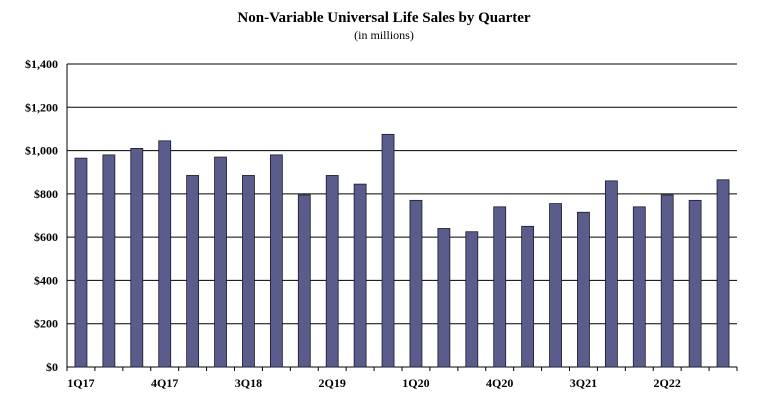 The width and height of the screenshot is (768, 405). Describe the element at coordinates (499, 383) in the screenshot. I see `x-tick-label: 4Q20` at that location.